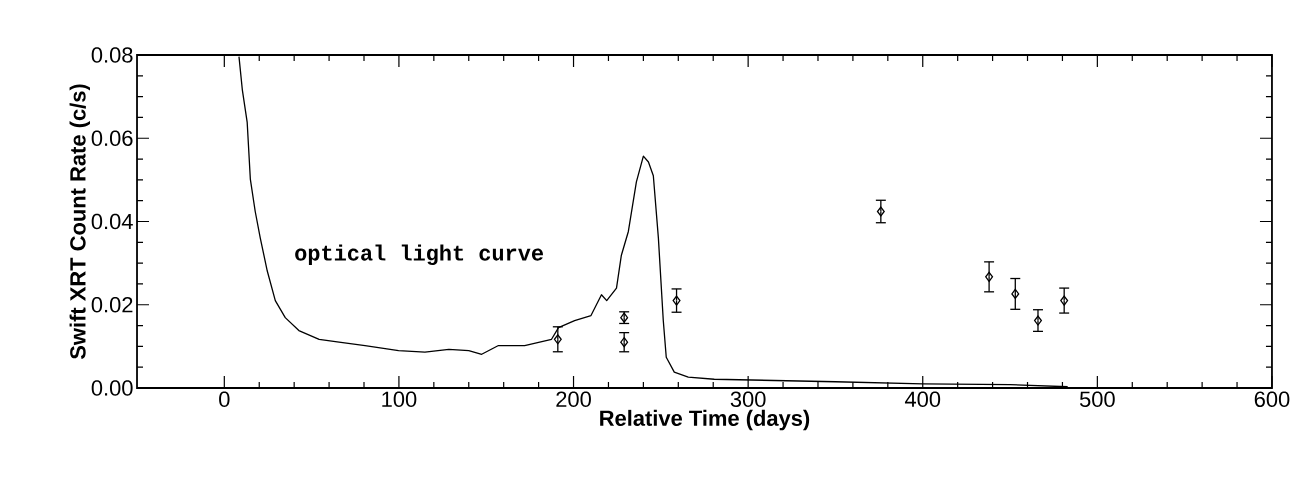 The height and width of the screenshot is (477, 1293). What do you see at coordinates (748, 399) in the screenshot?
I see `x-tick-label: 300` at bounding box center [748, 399].